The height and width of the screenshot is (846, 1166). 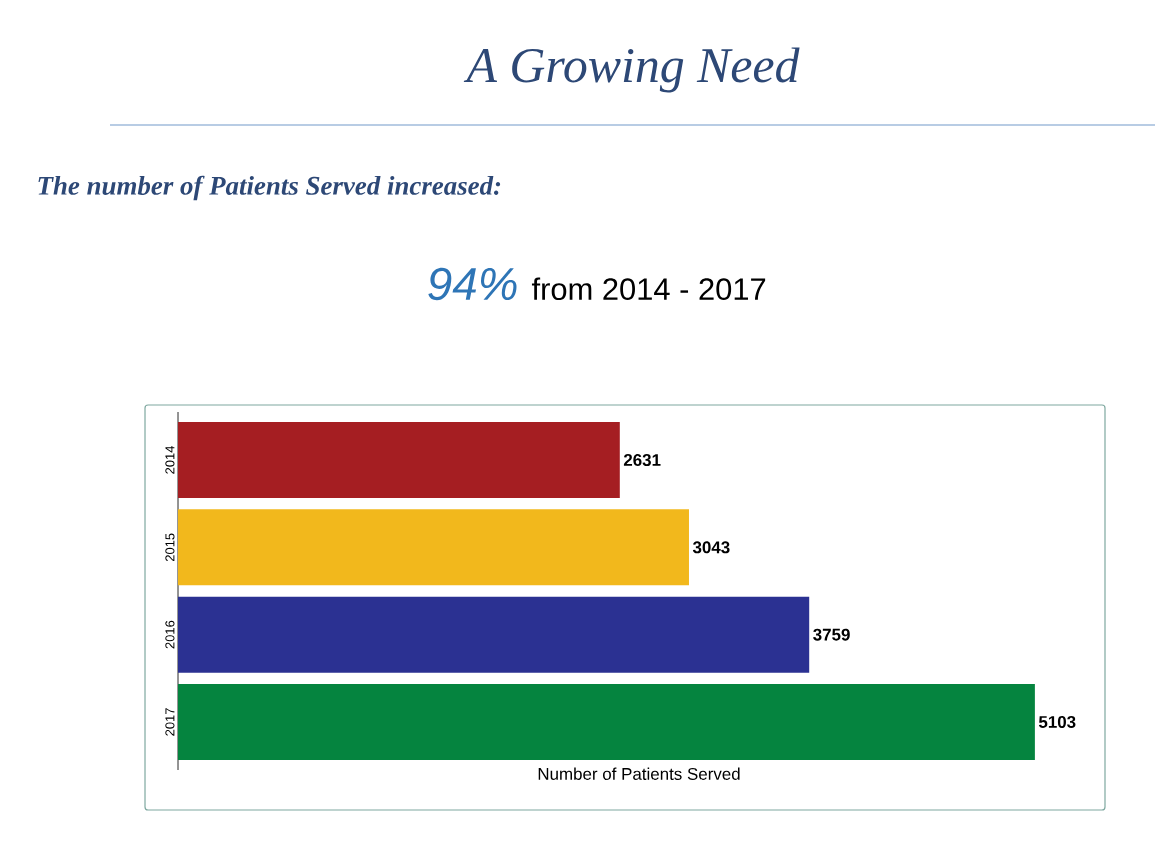 I want to click on y-tick-label: 2016, so click(x=170, y=634).